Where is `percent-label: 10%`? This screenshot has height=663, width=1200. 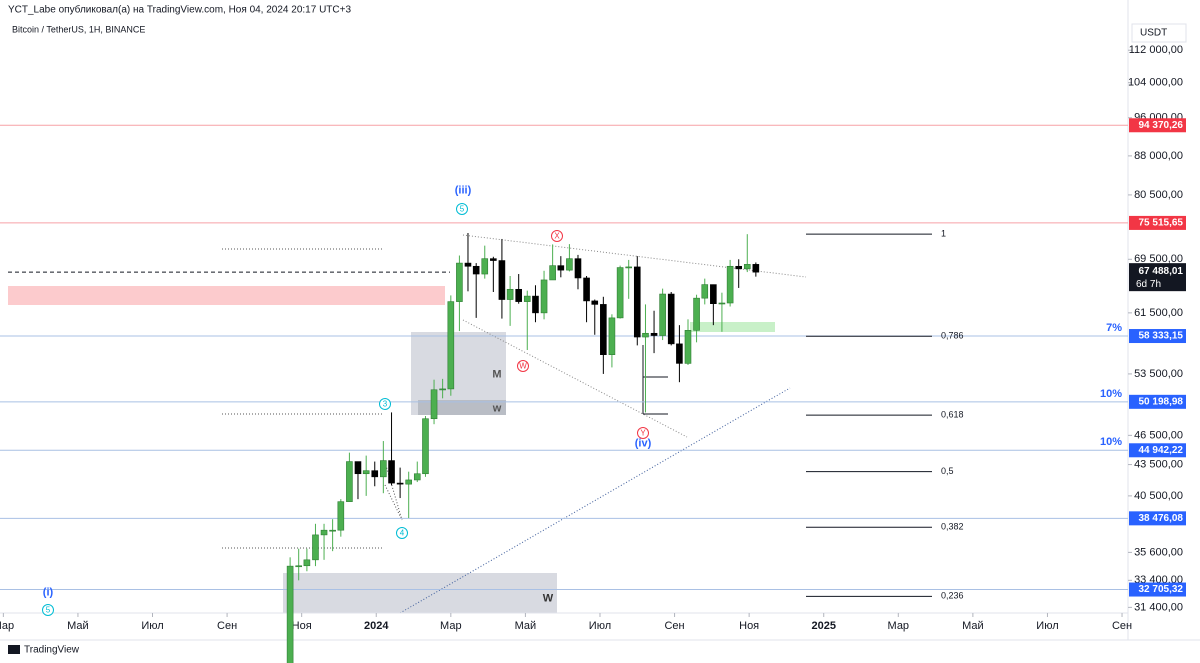
percent-label: 10% is located at coordinates (1111, 394).